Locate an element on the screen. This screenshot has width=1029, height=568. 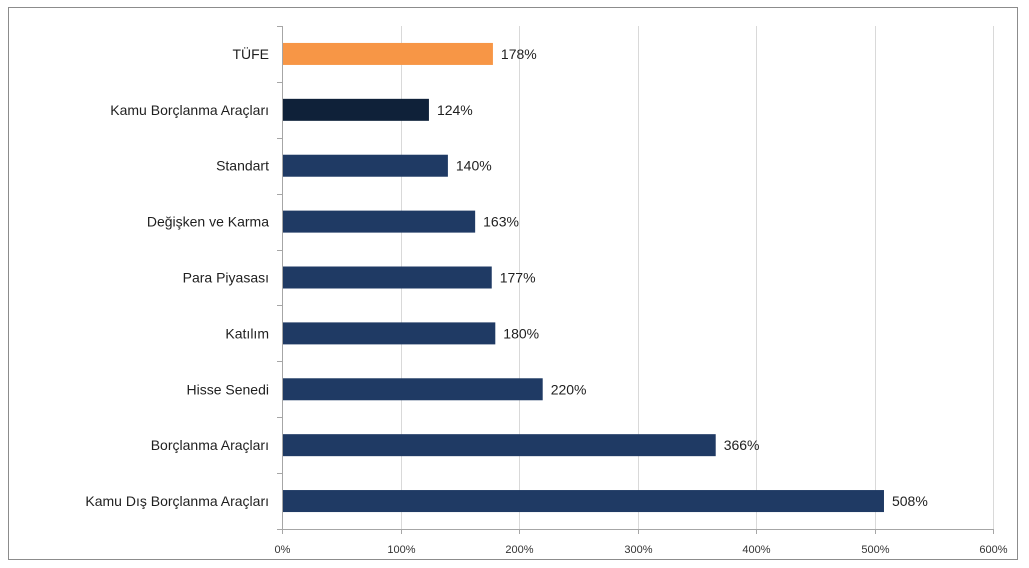
category-label: Katılım is located at coordinates (247, 333).